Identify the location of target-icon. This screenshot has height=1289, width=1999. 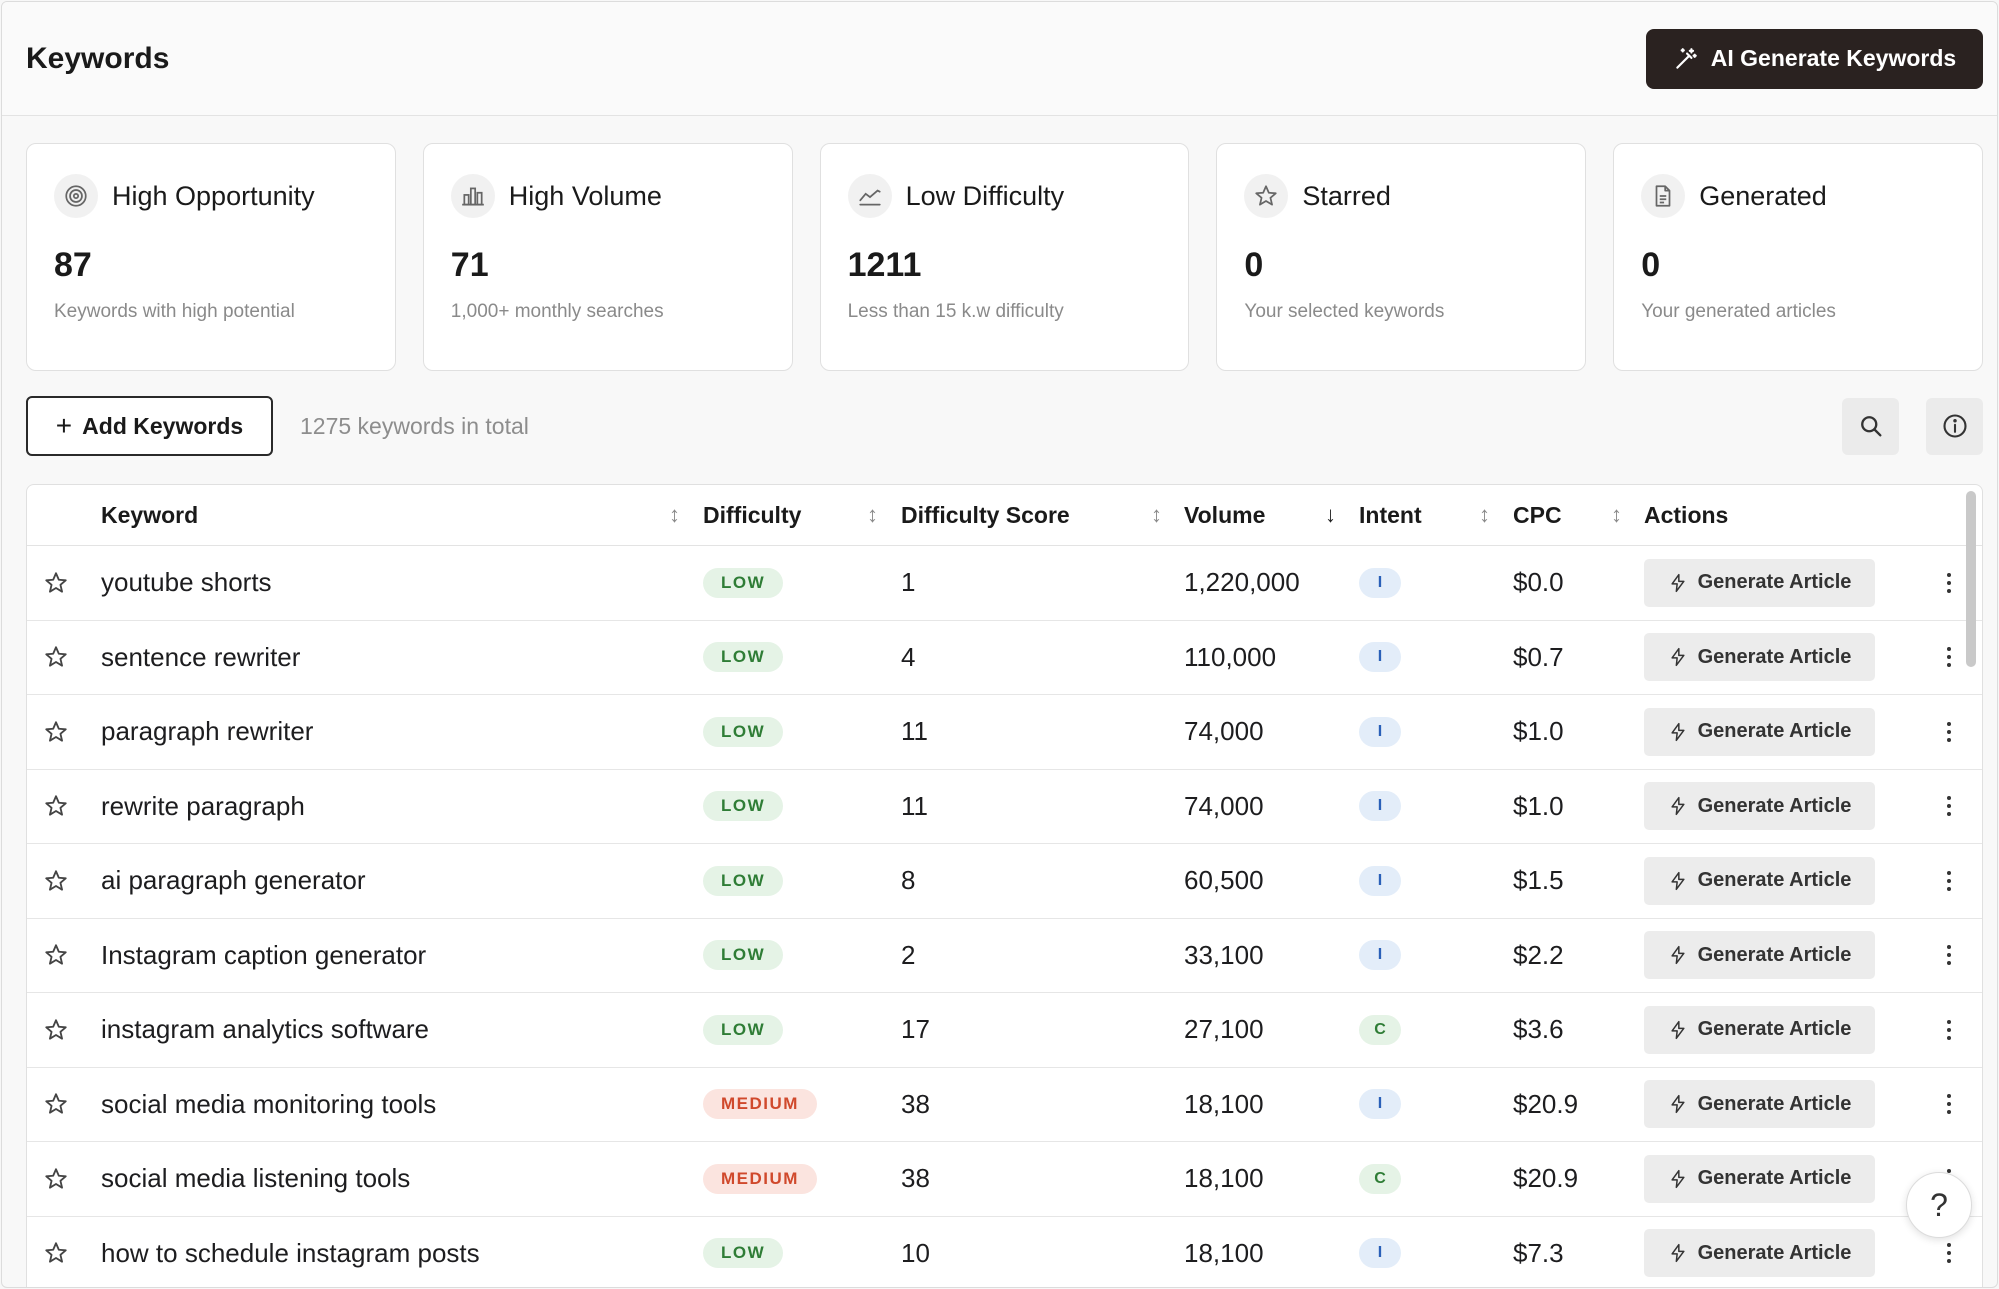
(76, 196).